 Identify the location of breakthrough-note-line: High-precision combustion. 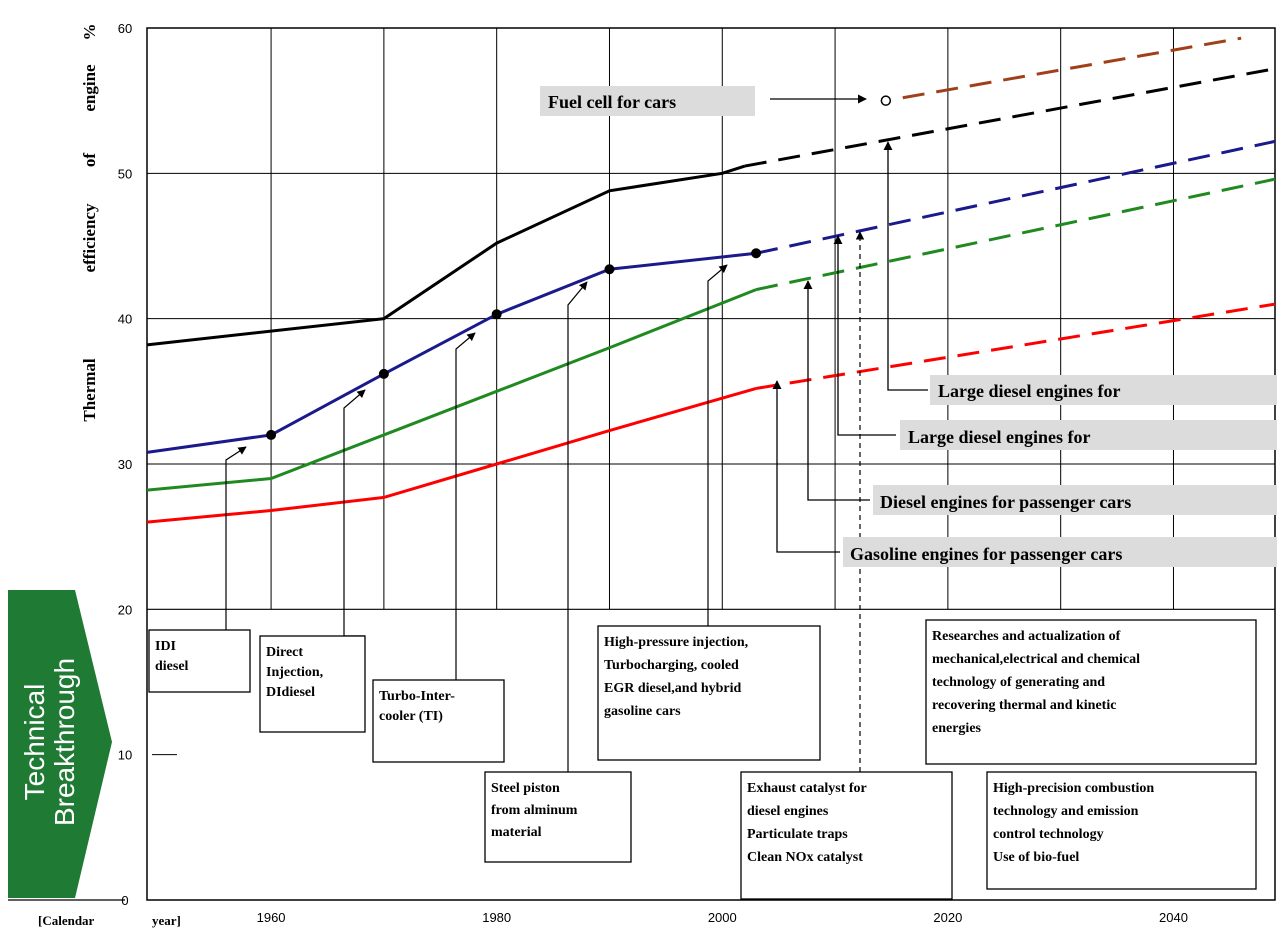
(1073, 788).